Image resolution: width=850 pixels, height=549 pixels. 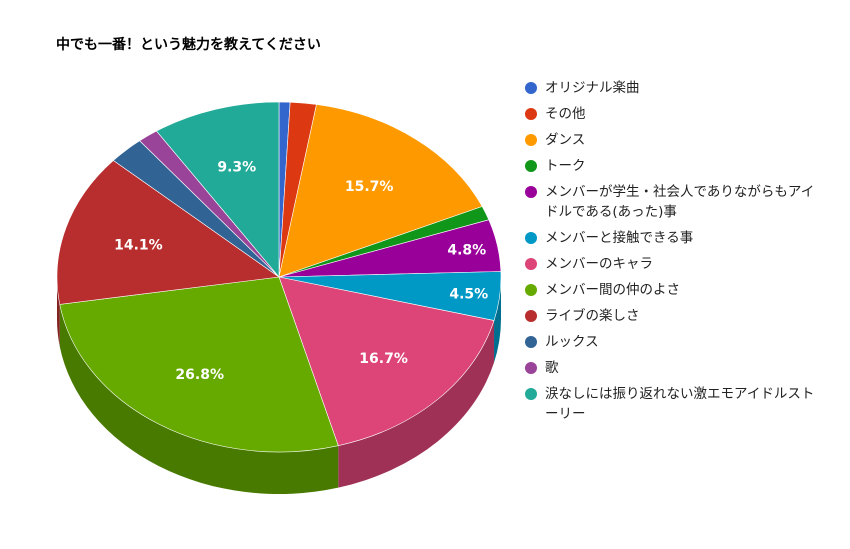 What do you see at coordinates (592, 88) in the screenshot?
I see `legend-label: オリジナル楽曲` at bounding box center [592, 88].